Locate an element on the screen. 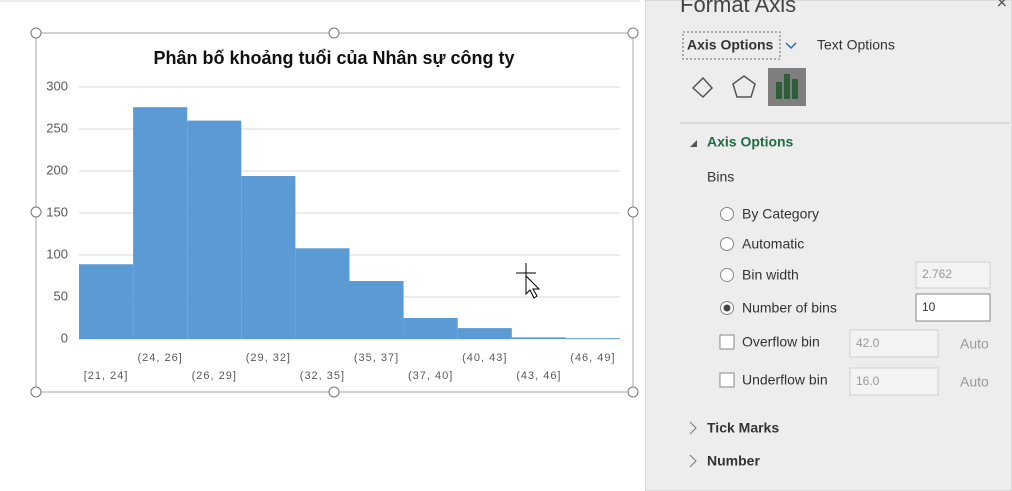  panel-title: Format Axis is located at coordinates (738, 8).